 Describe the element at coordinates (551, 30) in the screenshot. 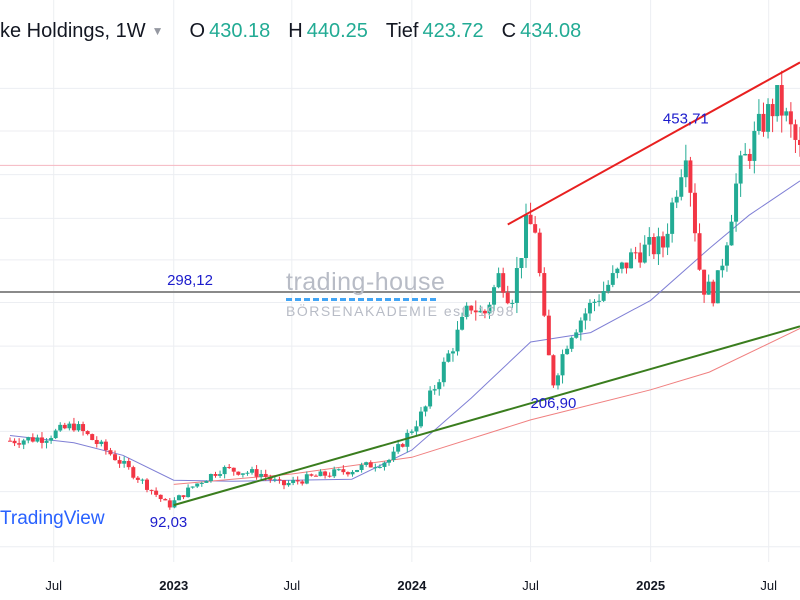

I see `close-value: 434.08` at that location.